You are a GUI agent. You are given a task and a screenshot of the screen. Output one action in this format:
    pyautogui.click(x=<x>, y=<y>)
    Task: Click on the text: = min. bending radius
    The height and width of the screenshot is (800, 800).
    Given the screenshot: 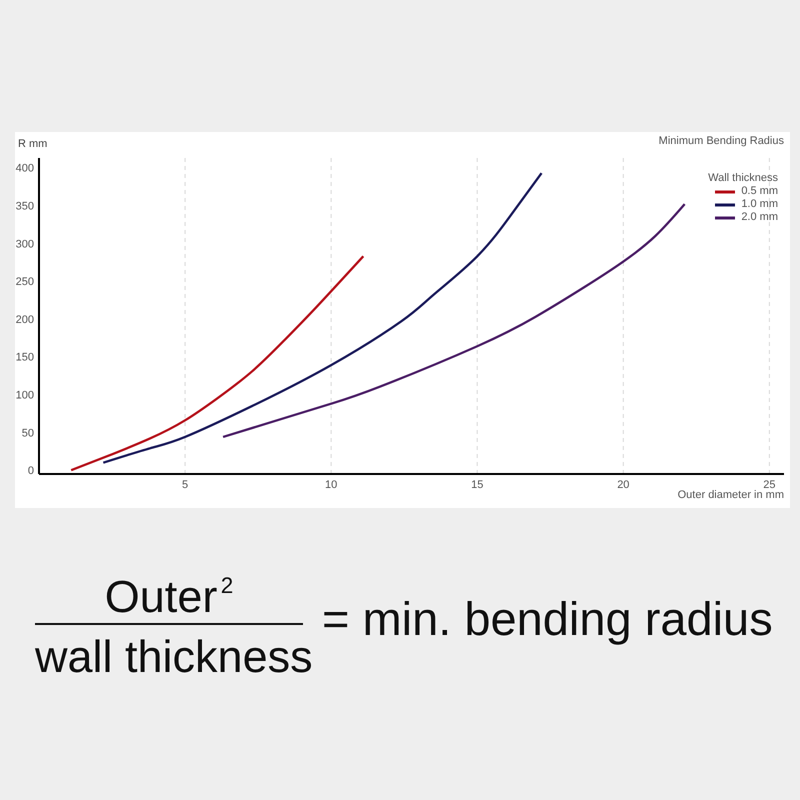 What is the action you would take?
    pyautogui.click(x=547, y=618)
    